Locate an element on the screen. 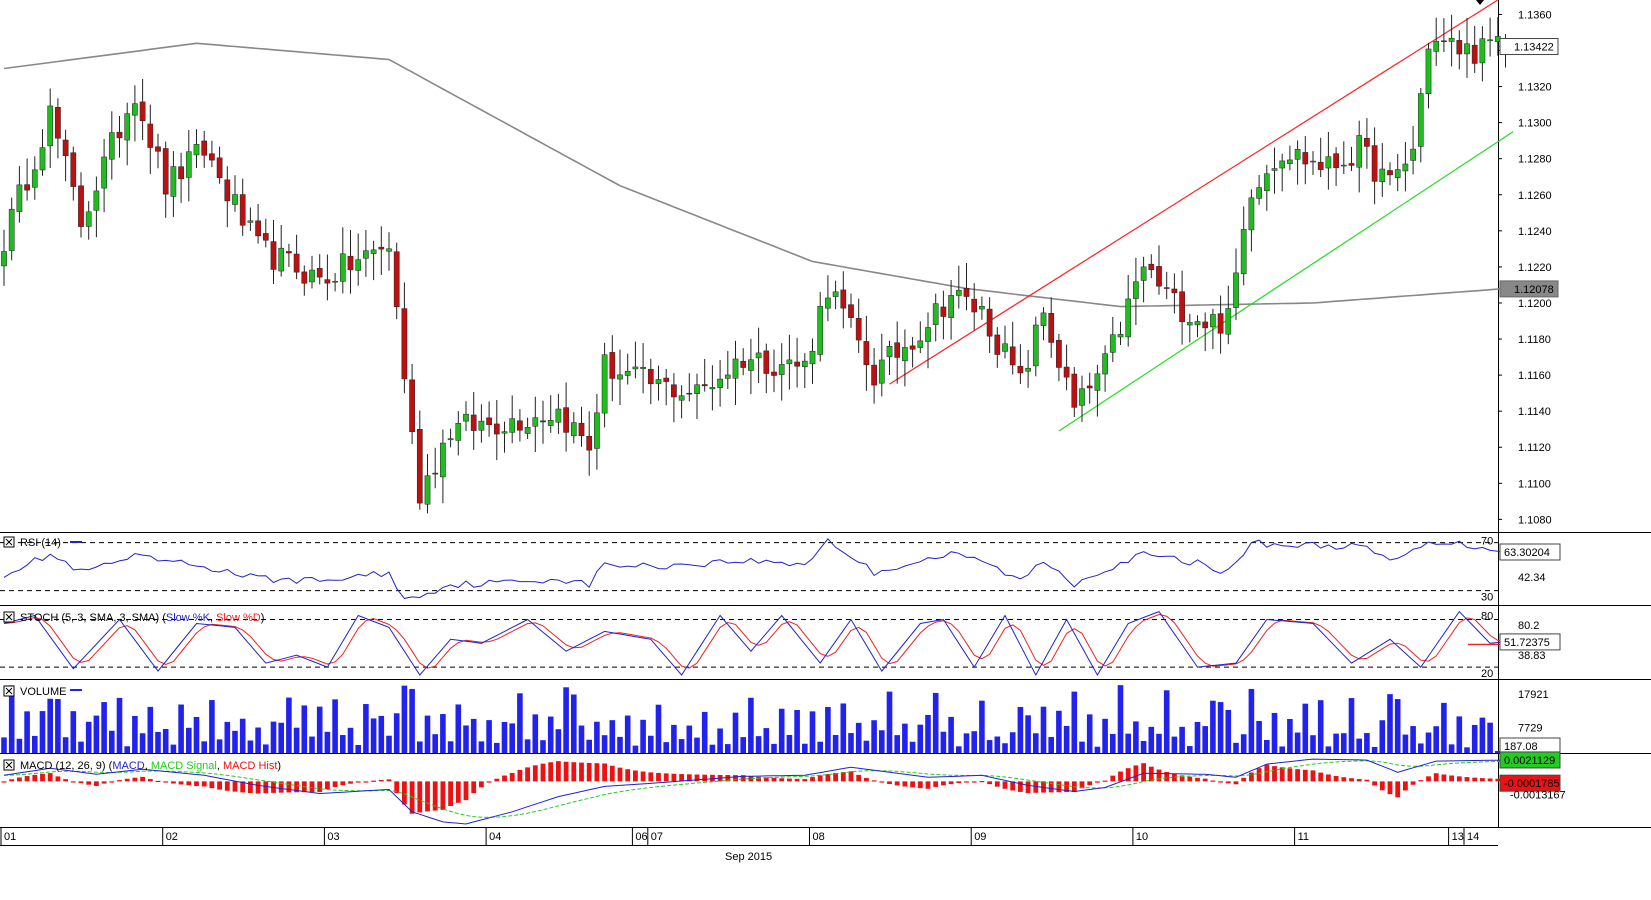 This screenshot has height=900, width=1651. stoch-level-label: 20 is located at coordinates (1487, 674).